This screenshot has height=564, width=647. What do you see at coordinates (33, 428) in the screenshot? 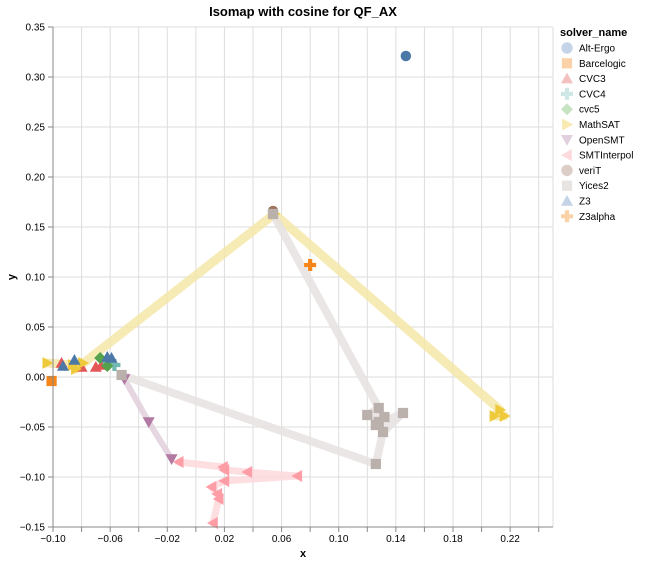
I see `y-tick-label: −0.05` at bounding box center [33, 428].